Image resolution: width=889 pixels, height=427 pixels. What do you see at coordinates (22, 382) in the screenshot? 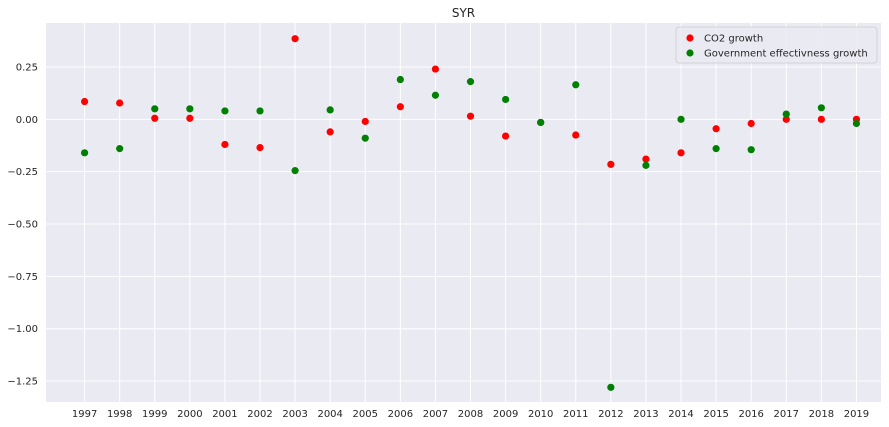
I see `y-tick-label: −1.25` at bounding box center [22, 382].